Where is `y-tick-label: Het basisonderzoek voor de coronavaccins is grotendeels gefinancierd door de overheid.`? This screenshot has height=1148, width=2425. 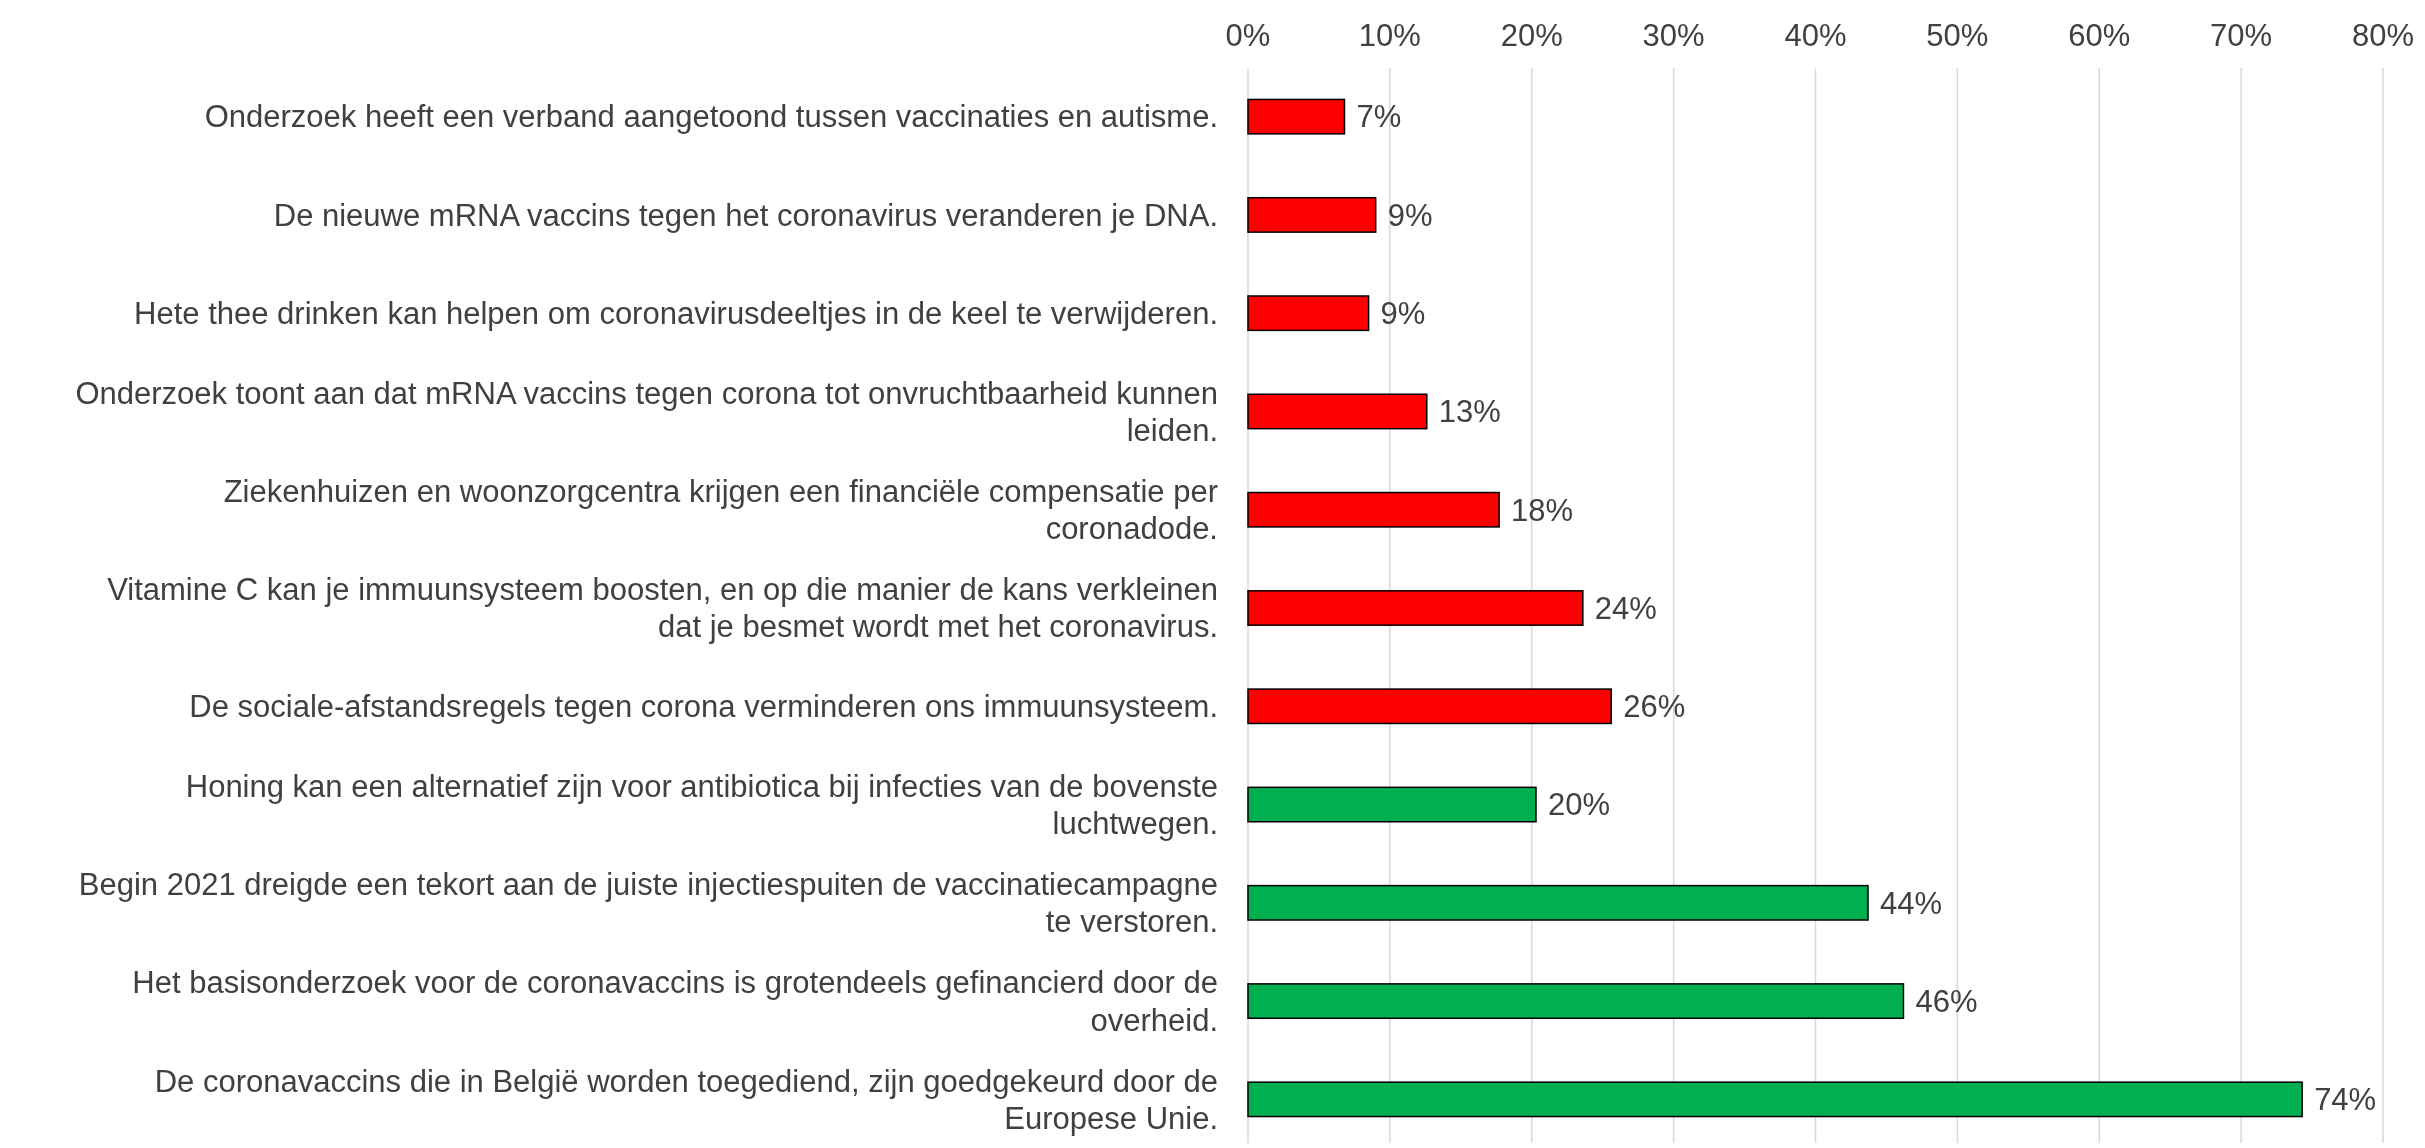
y-tick-label: Het basisonderzoek voor de coronavaccins is grotendeels gefinancierd door de overheid. is located at coordinates (675, 1001).